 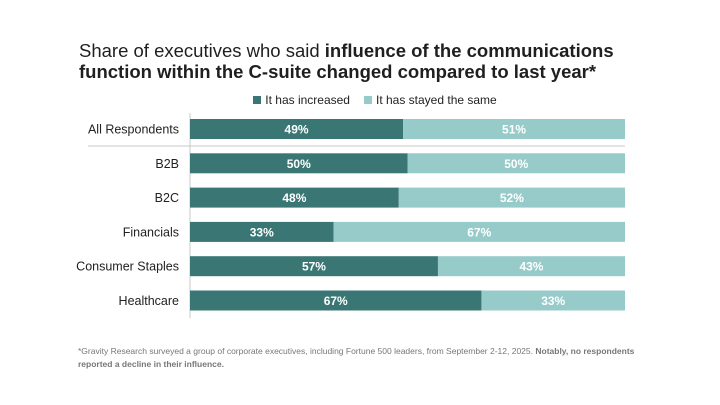 What do you see at coordinates (167, 164) in the screenshot?
I see `category-label-b2b: B2B` at bounding box center [167, 164].